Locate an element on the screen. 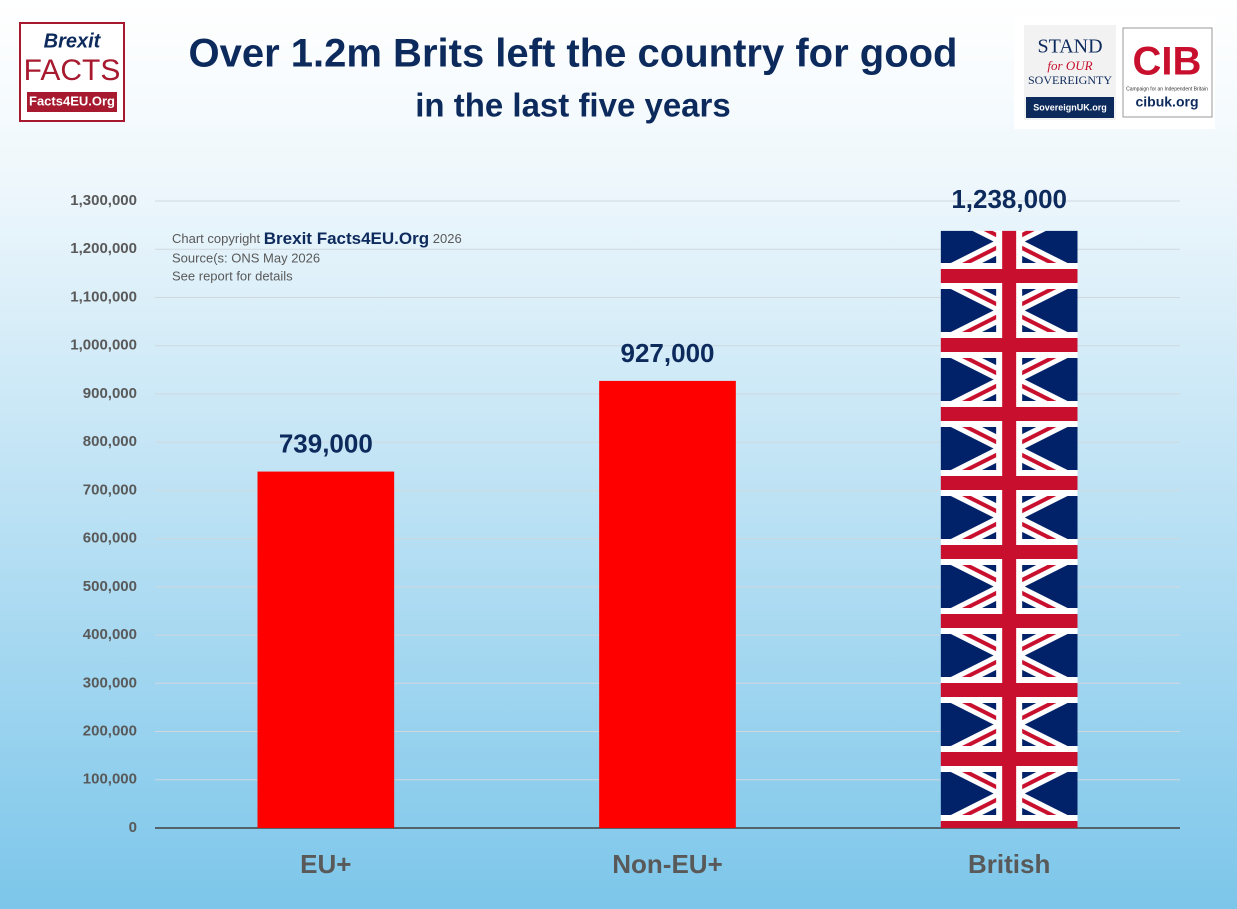 The height and width of the screenshot is (909, 1237). logo-text: SovereignUK.org is located at coordinates (1070, 107).